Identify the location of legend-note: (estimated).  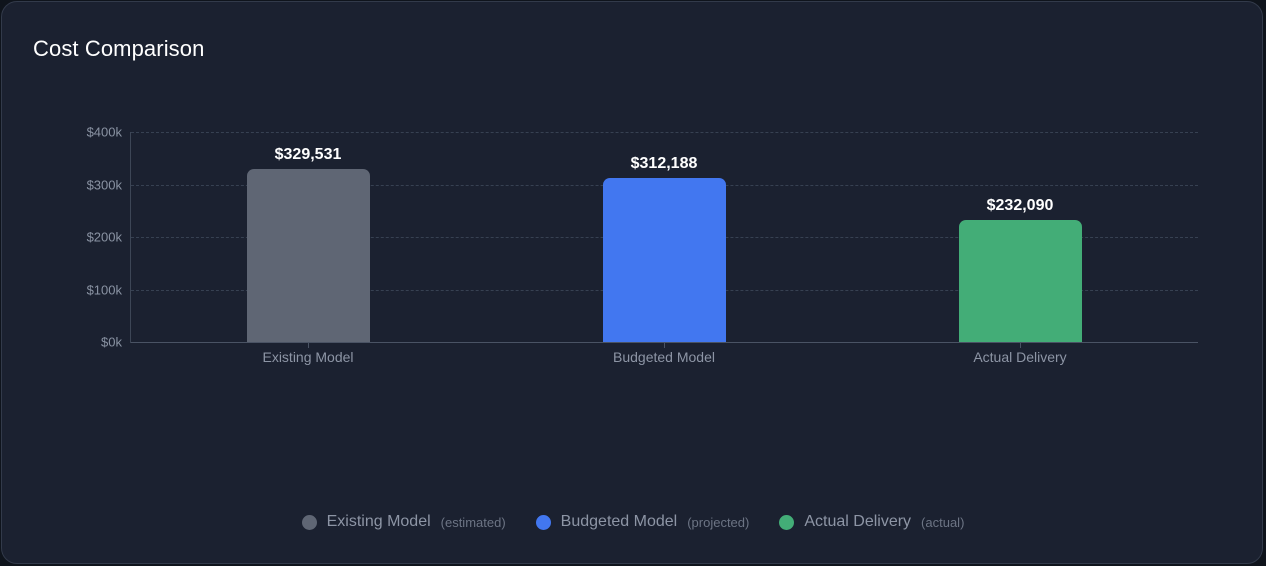
(473, 522).